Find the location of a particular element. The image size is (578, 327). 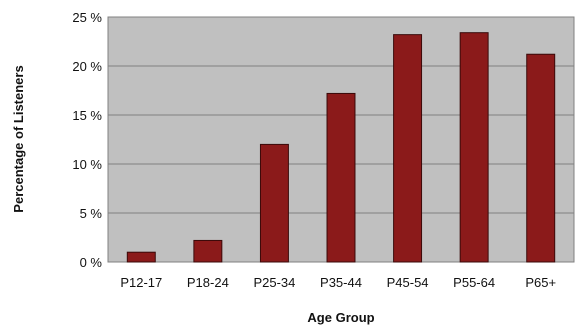

x-axis-title: Age Group is located at coordinates (340, 317).